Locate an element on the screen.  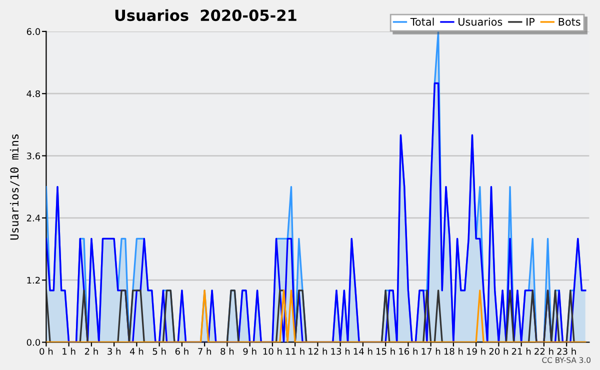
x-tick-label: 22 h is located at coordinates (544, 351).